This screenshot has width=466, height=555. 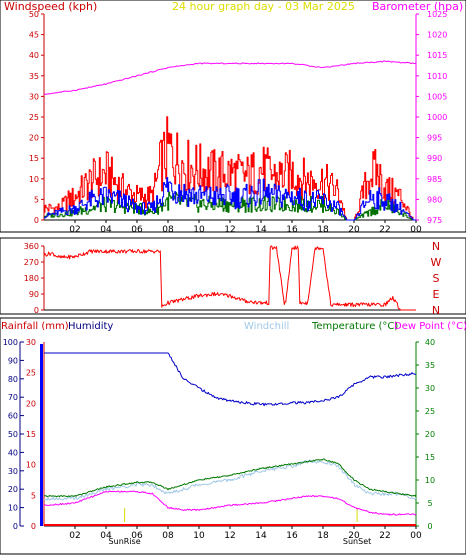 What do you see at coordinates (41, 435) in the screenshot?
I see `rain-scale-bar` at bounding box center [41, 435].